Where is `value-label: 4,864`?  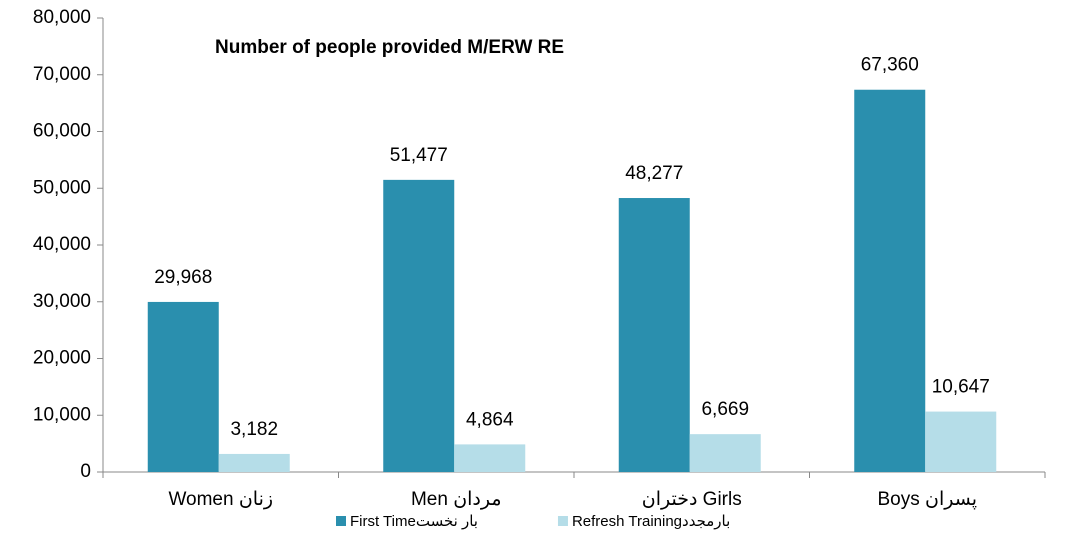 value-label: 4,864 is located at coordinates (490, 419).